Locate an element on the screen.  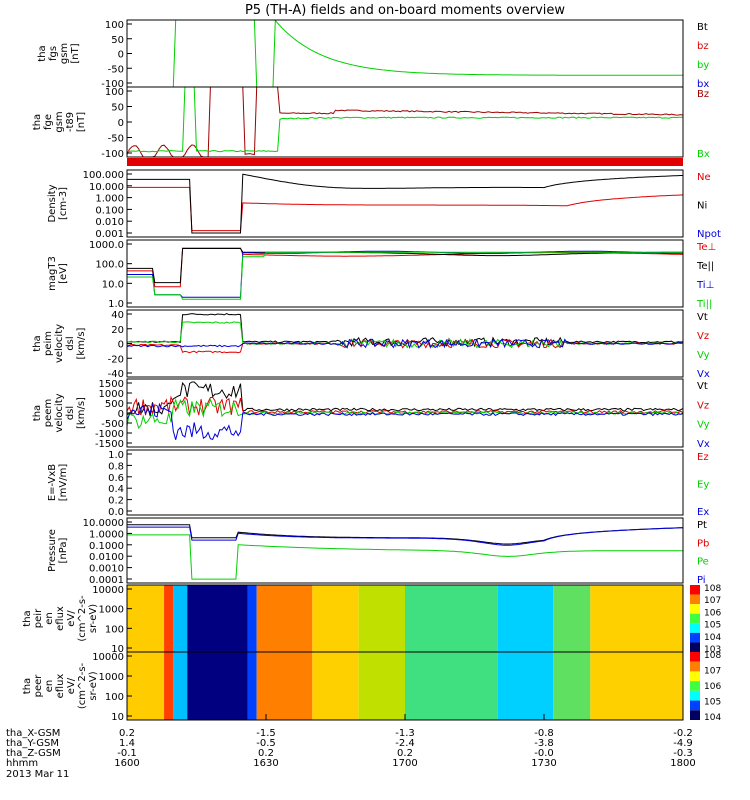
legend-Ni: Ni is located at coordinates (702, 206).